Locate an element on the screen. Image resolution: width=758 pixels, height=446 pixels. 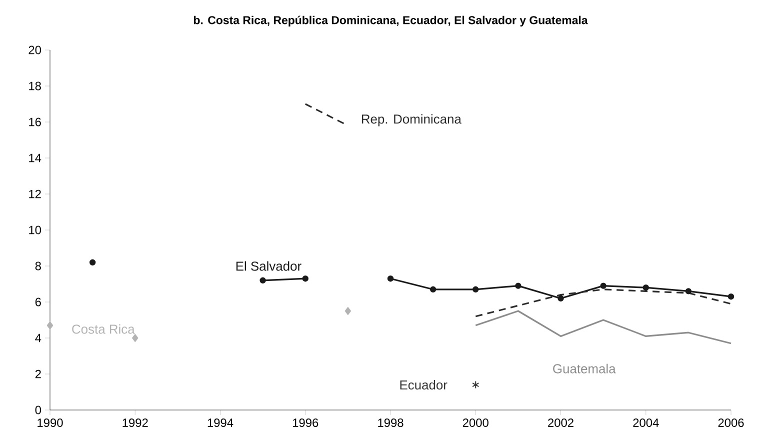
x-tick-label: 1998 is located at coordinates (391, 422).